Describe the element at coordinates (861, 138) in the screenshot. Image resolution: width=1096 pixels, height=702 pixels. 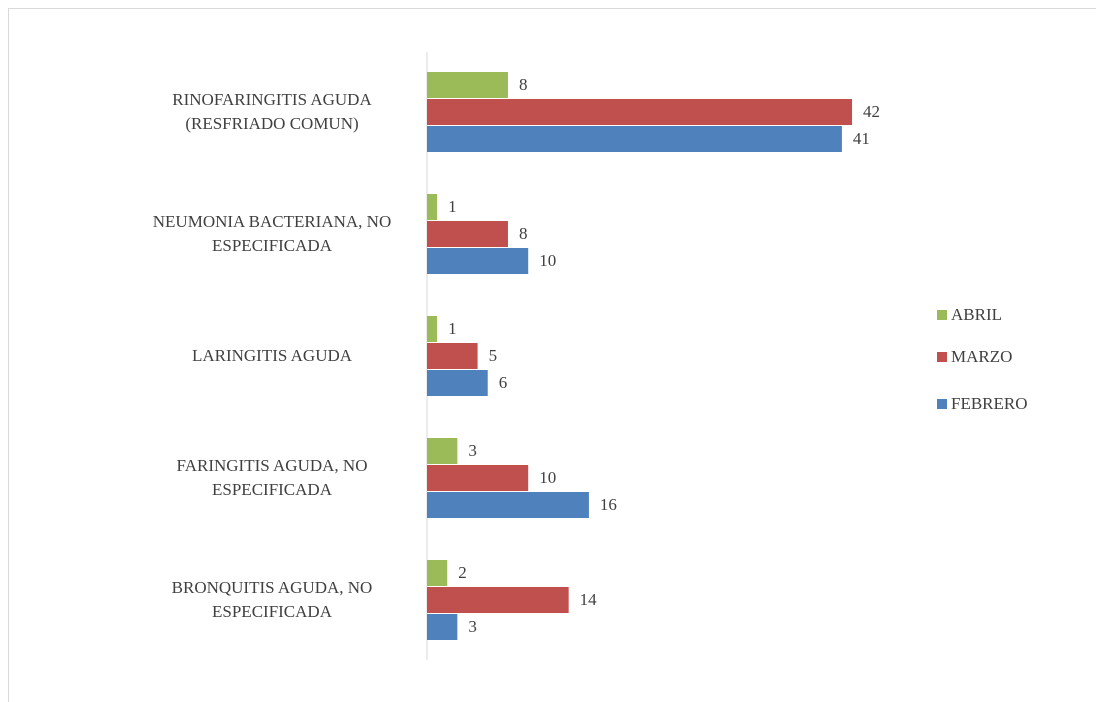
I see `data-label: 41` at that location.